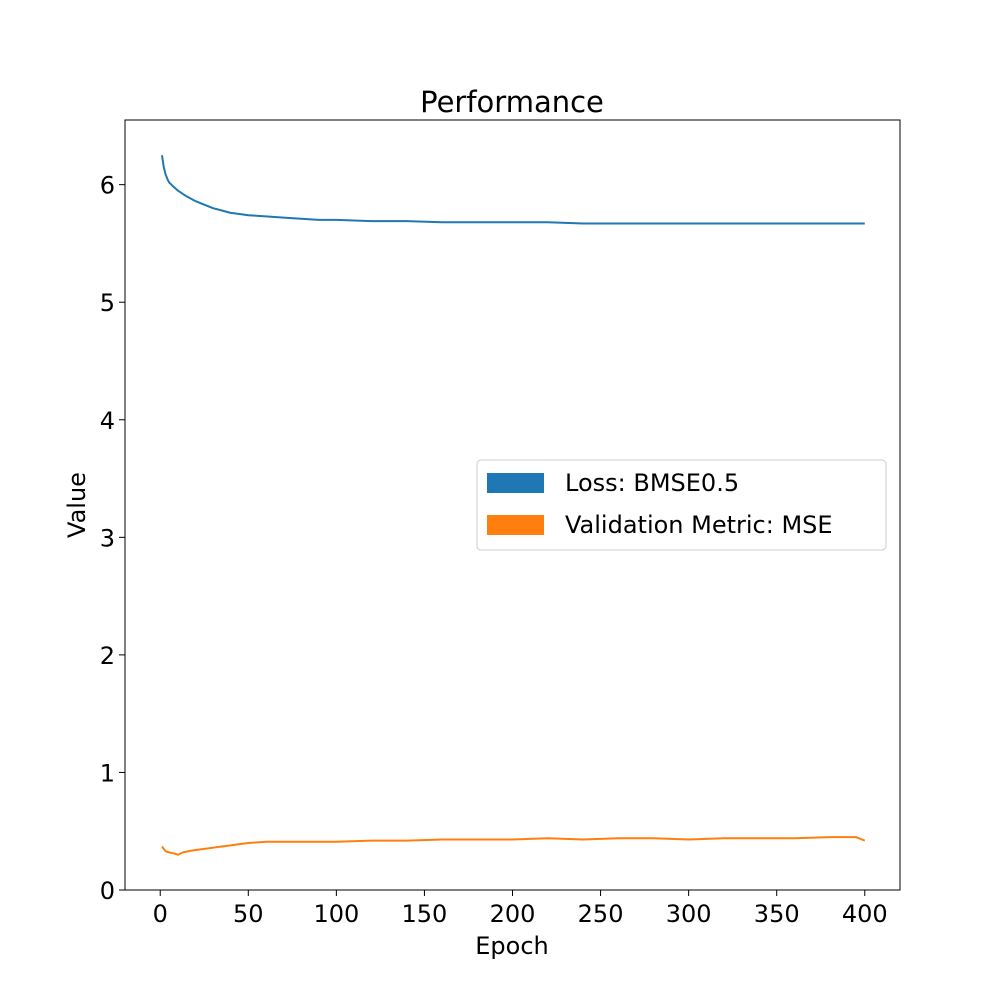 This screenshot has width=1000, height=1000. Describe the element at coordinates (107, 891) in the screenshot. I see `y-tick-label: 0` at that location.